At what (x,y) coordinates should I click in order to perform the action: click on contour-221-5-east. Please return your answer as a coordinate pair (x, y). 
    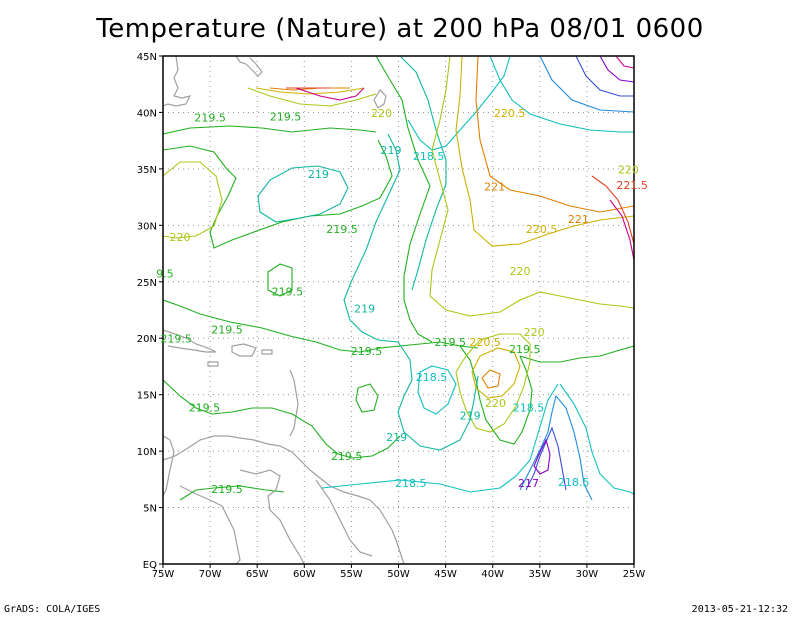
    Looking at the image, I should click on (612, 210).